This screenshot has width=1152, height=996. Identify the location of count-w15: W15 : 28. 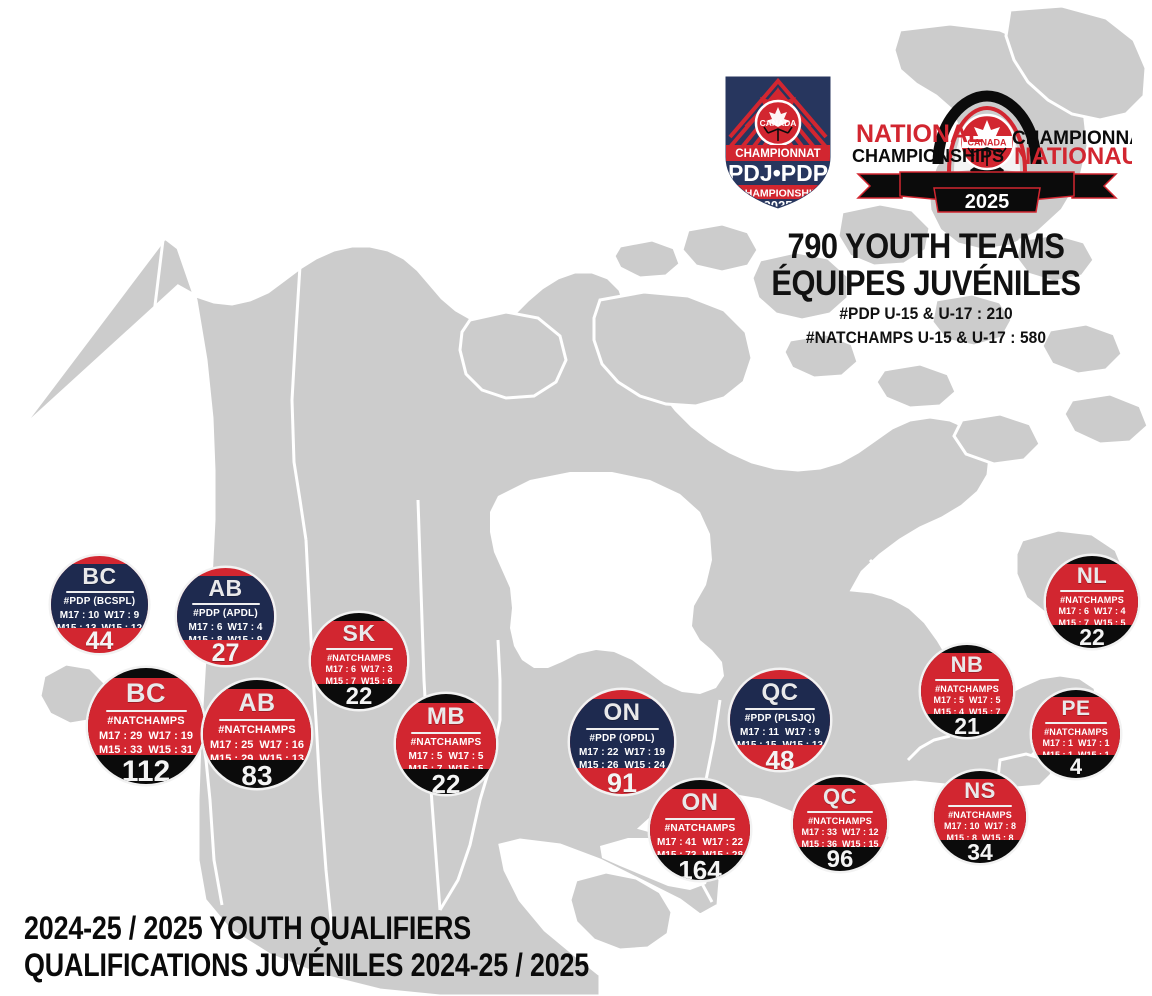
(723, 852).